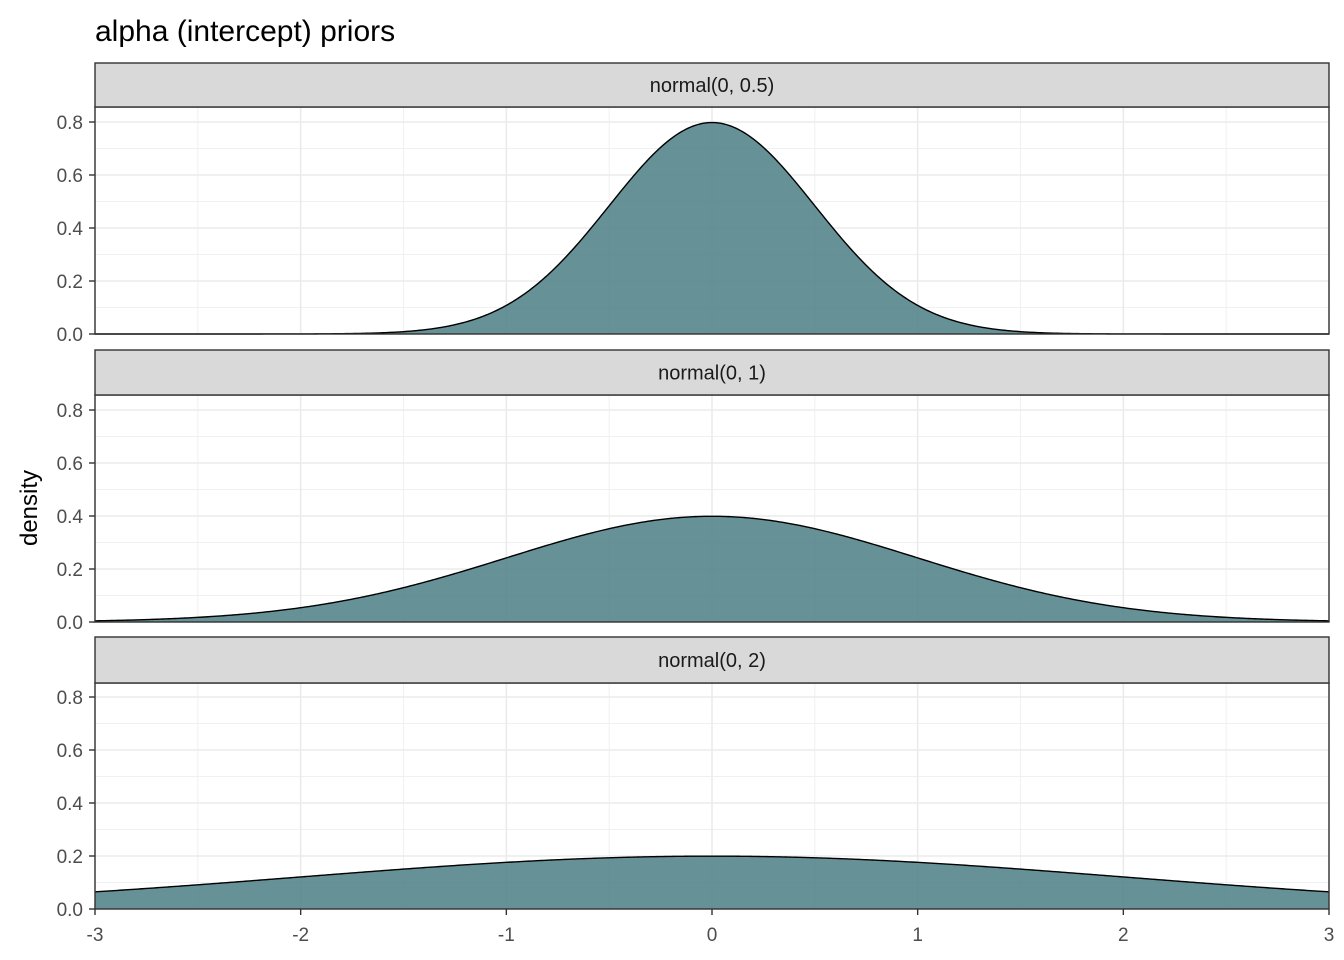  I want to click on y-axis-title: density, so click(29, 508).